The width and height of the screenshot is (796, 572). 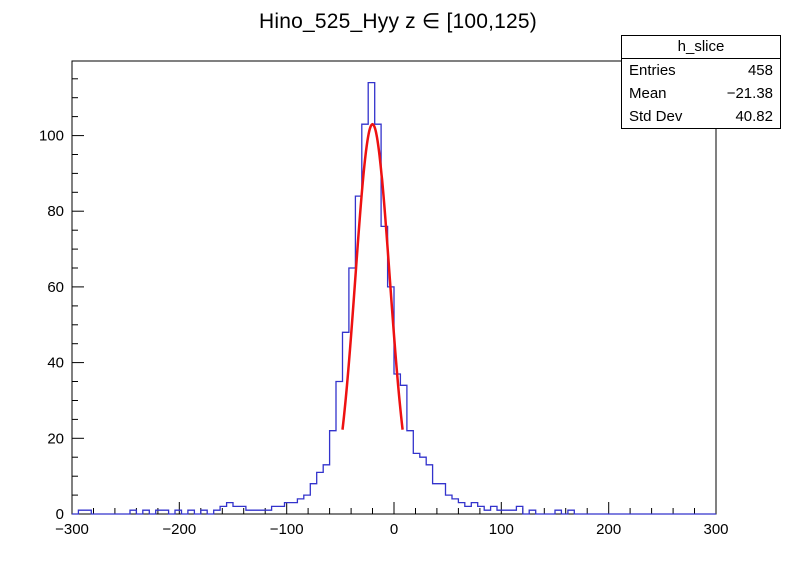 I want to click on y-tick-label: 40, so click(x=55, y=363).